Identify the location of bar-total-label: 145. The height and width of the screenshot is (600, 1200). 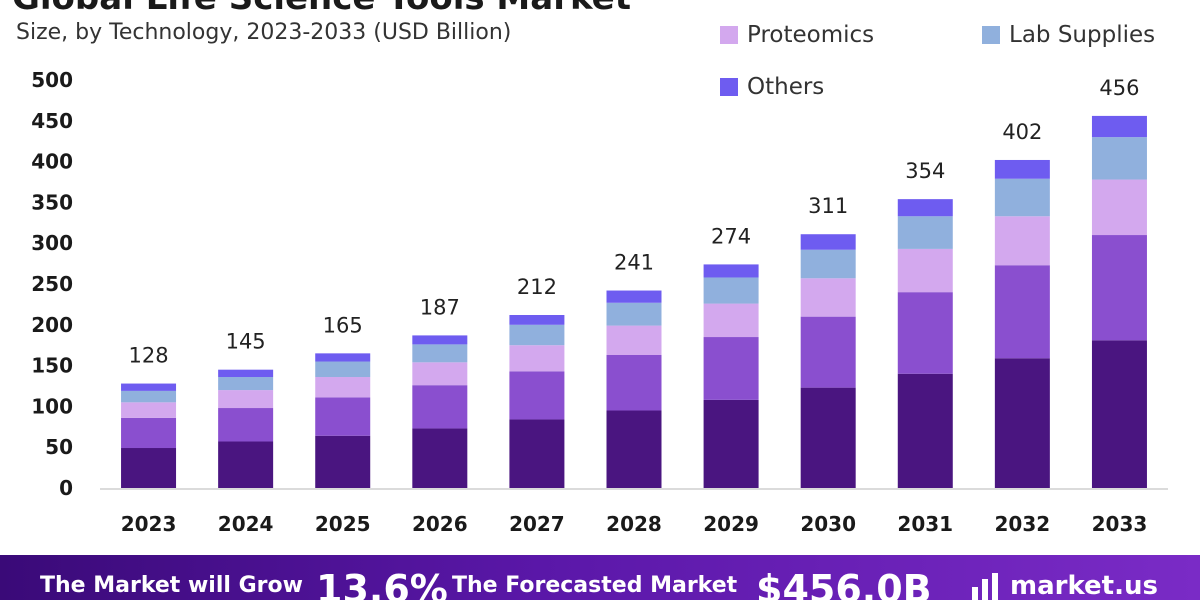
(246, 342).